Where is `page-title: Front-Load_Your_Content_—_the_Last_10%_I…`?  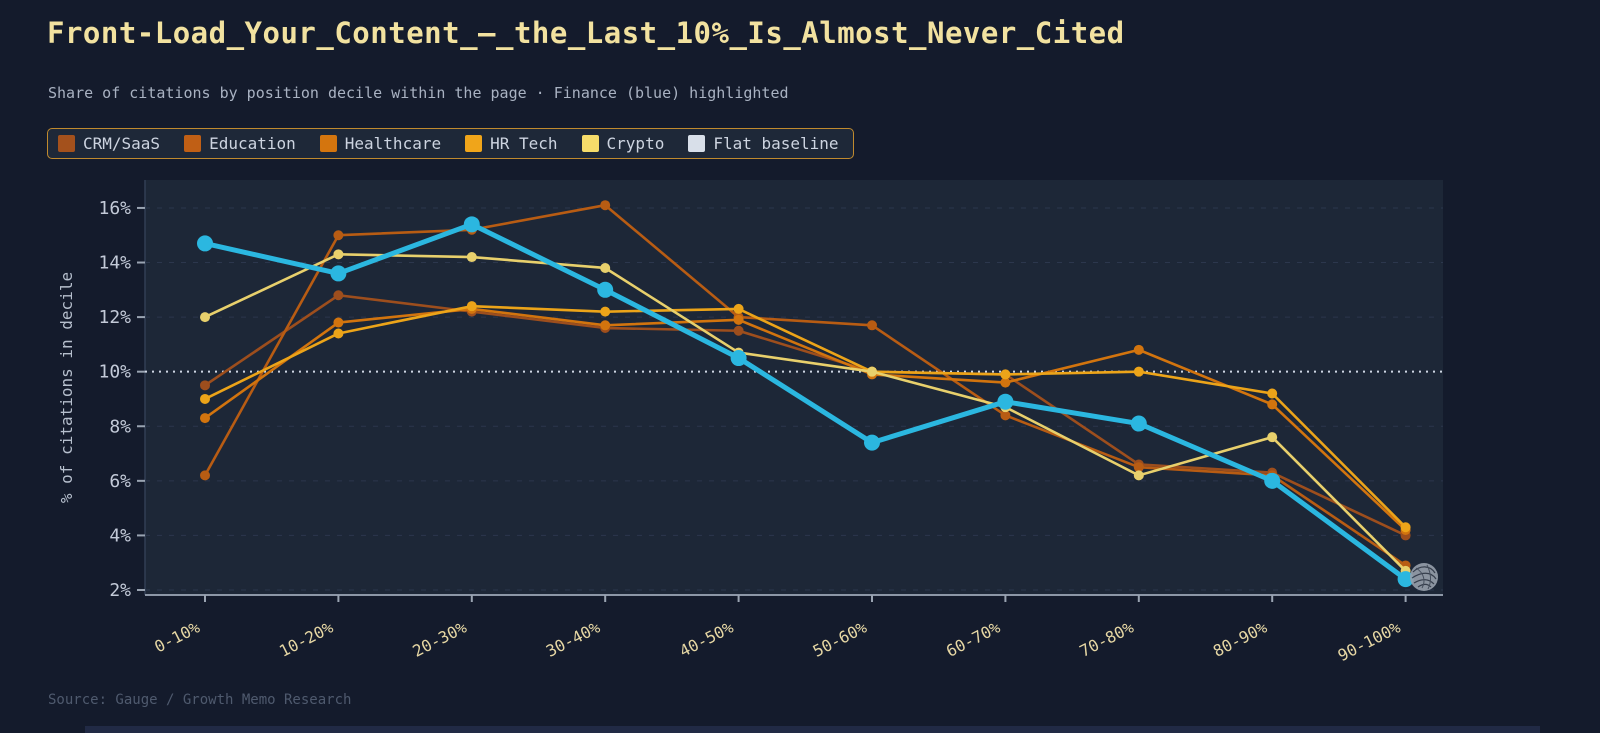 page-title: Front-Load_Your_Content_—_the_Last_10%_I… is located at coordinates (586, 33).